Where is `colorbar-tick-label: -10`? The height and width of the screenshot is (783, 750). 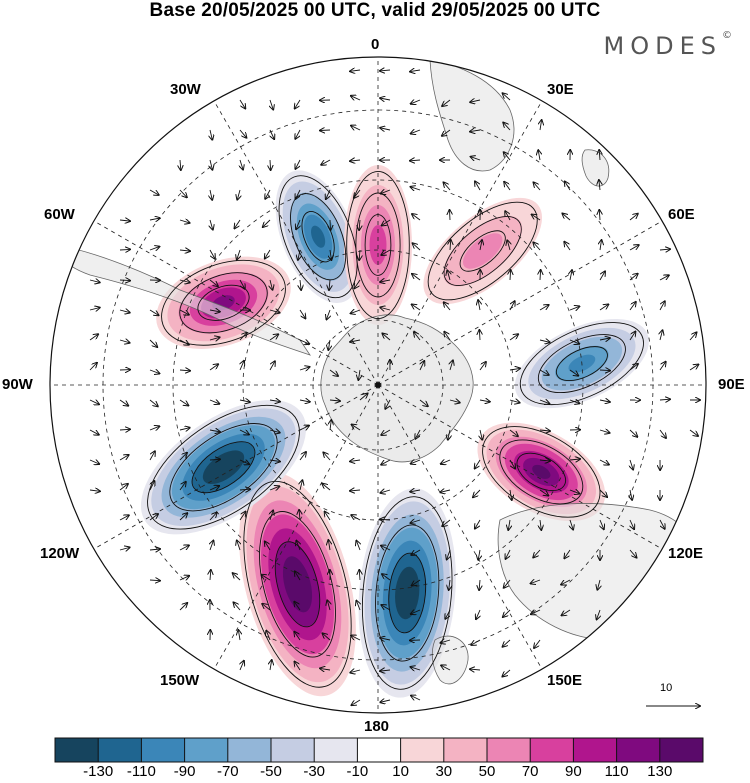 colorbar-tick-label: -10 is located at coordinates (357, 771).